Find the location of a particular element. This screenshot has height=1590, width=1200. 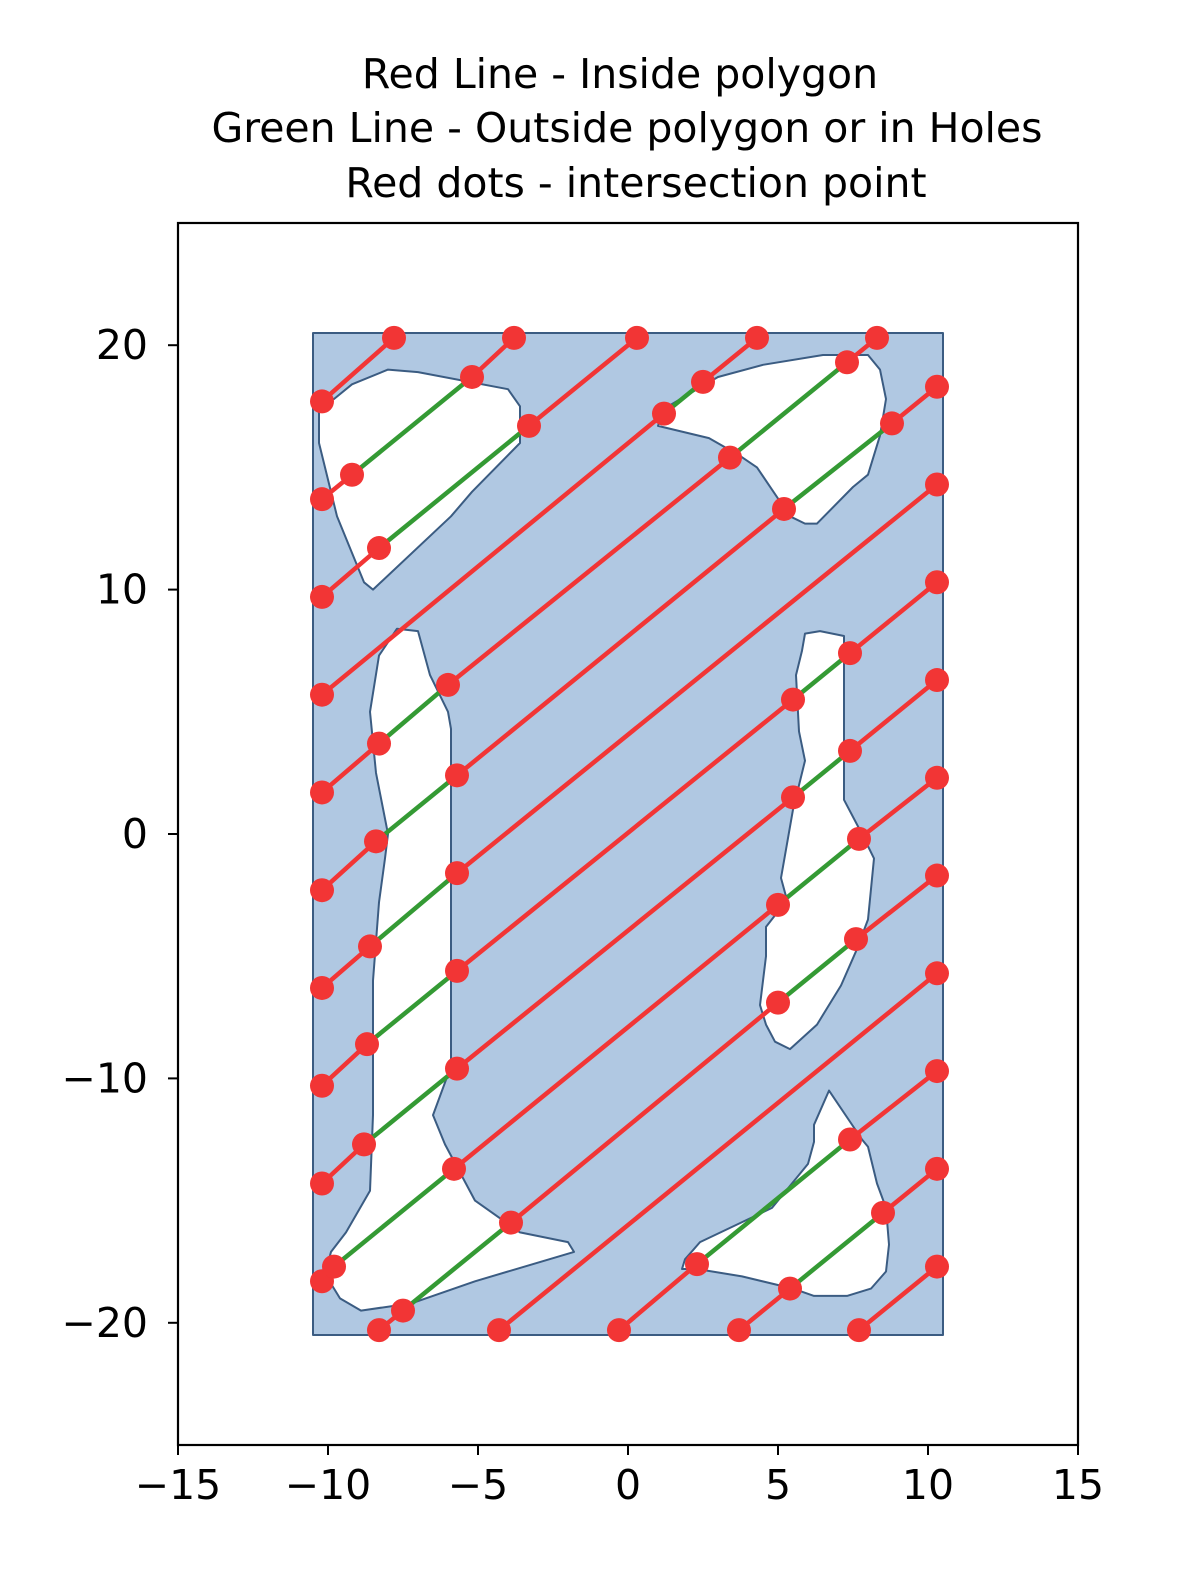

x-tick-label-2: −5 is located at coordinates (478, 1485).